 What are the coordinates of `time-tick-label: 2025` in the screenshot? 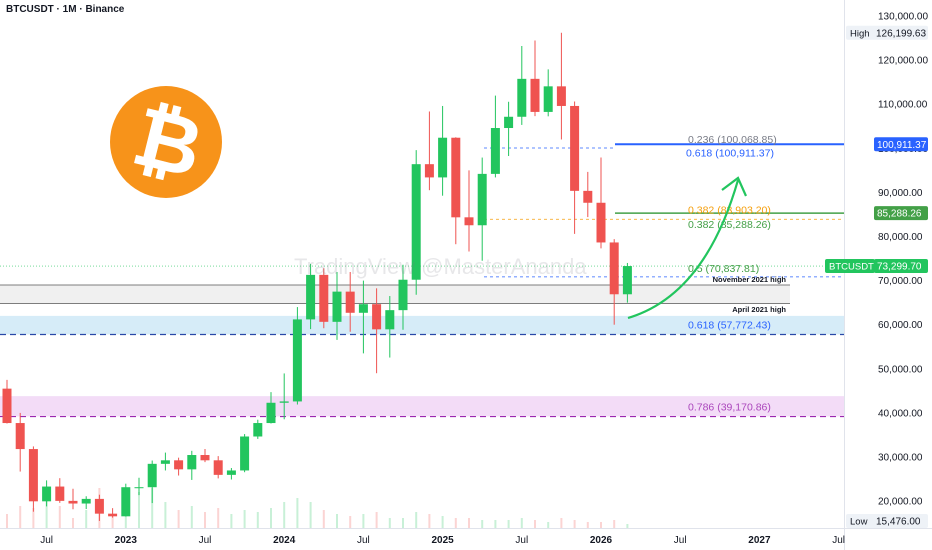 It's located at (442, 540).